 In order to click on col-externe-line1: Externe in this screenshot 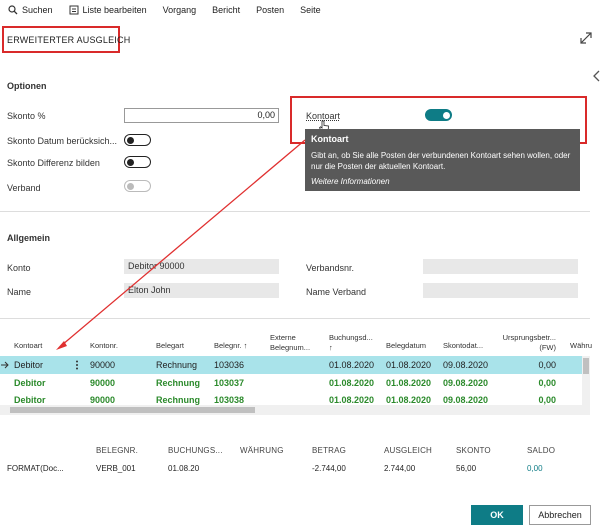, I will do `click(283, 337)`.